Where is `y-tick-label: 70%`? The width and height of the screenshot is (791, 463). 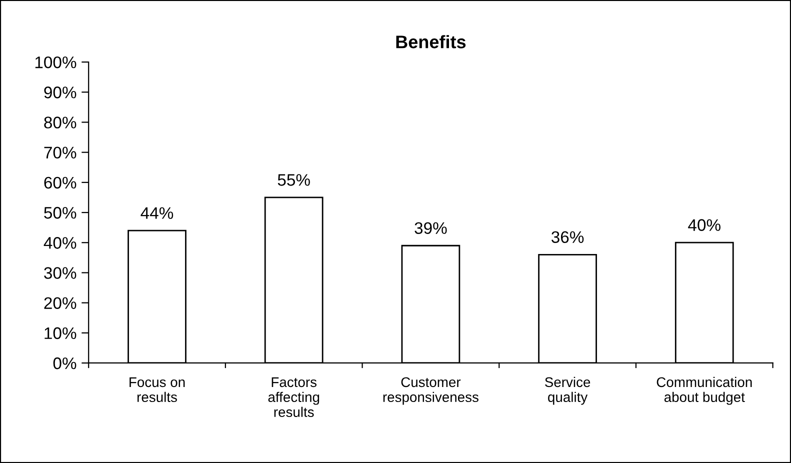 y-tick-label: 70% is located at coordinates (60, 152).